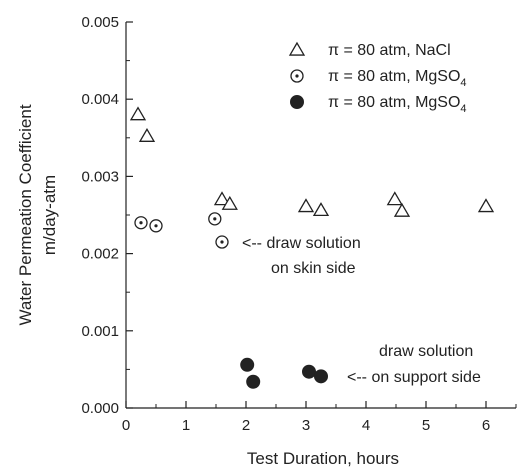 The height and width of the screenshot is (470, 528). What do you see at coordinates (426, 351) in the screenshot?
I see `annotation-support-side-line1: draw solution` at bounding box center [426, 351].